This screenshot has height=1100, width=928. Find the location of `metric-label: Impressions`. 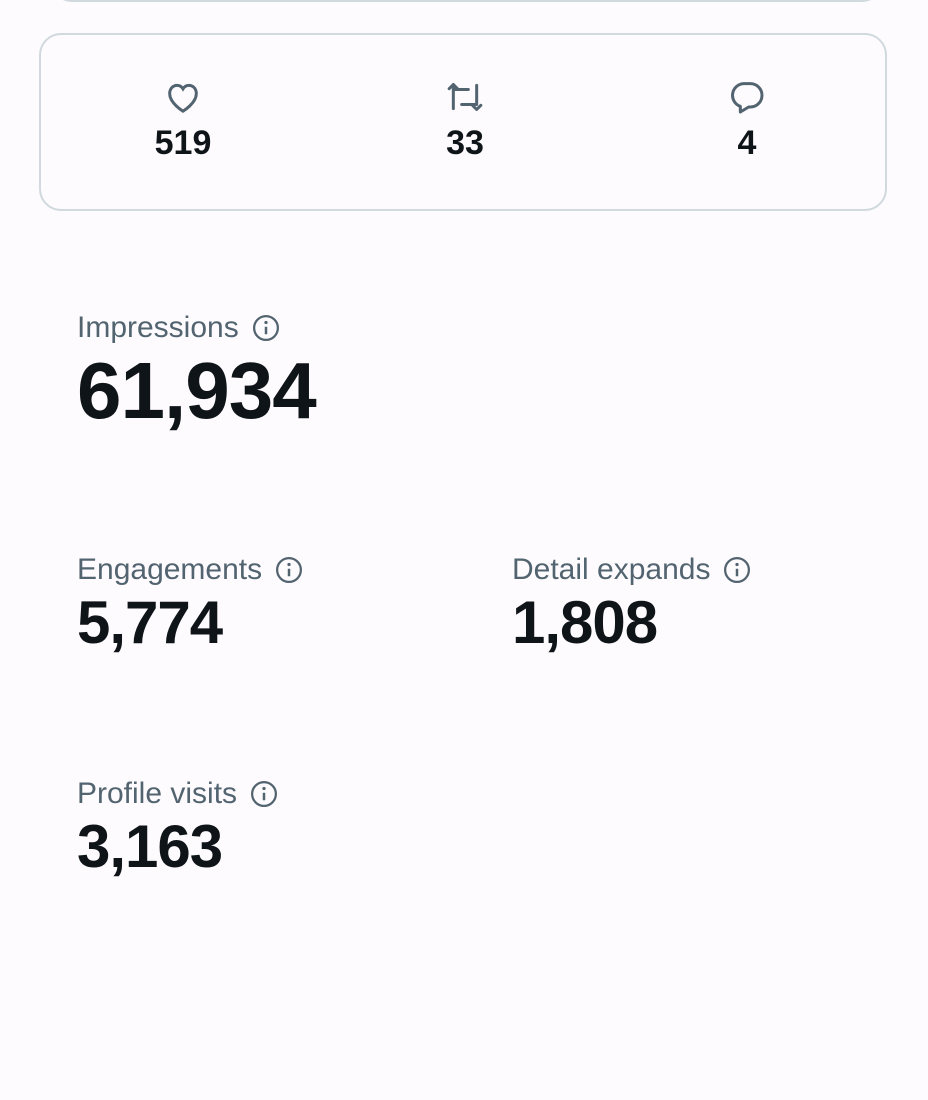

metric-label: Impressions is located at coordinates (158, 327).